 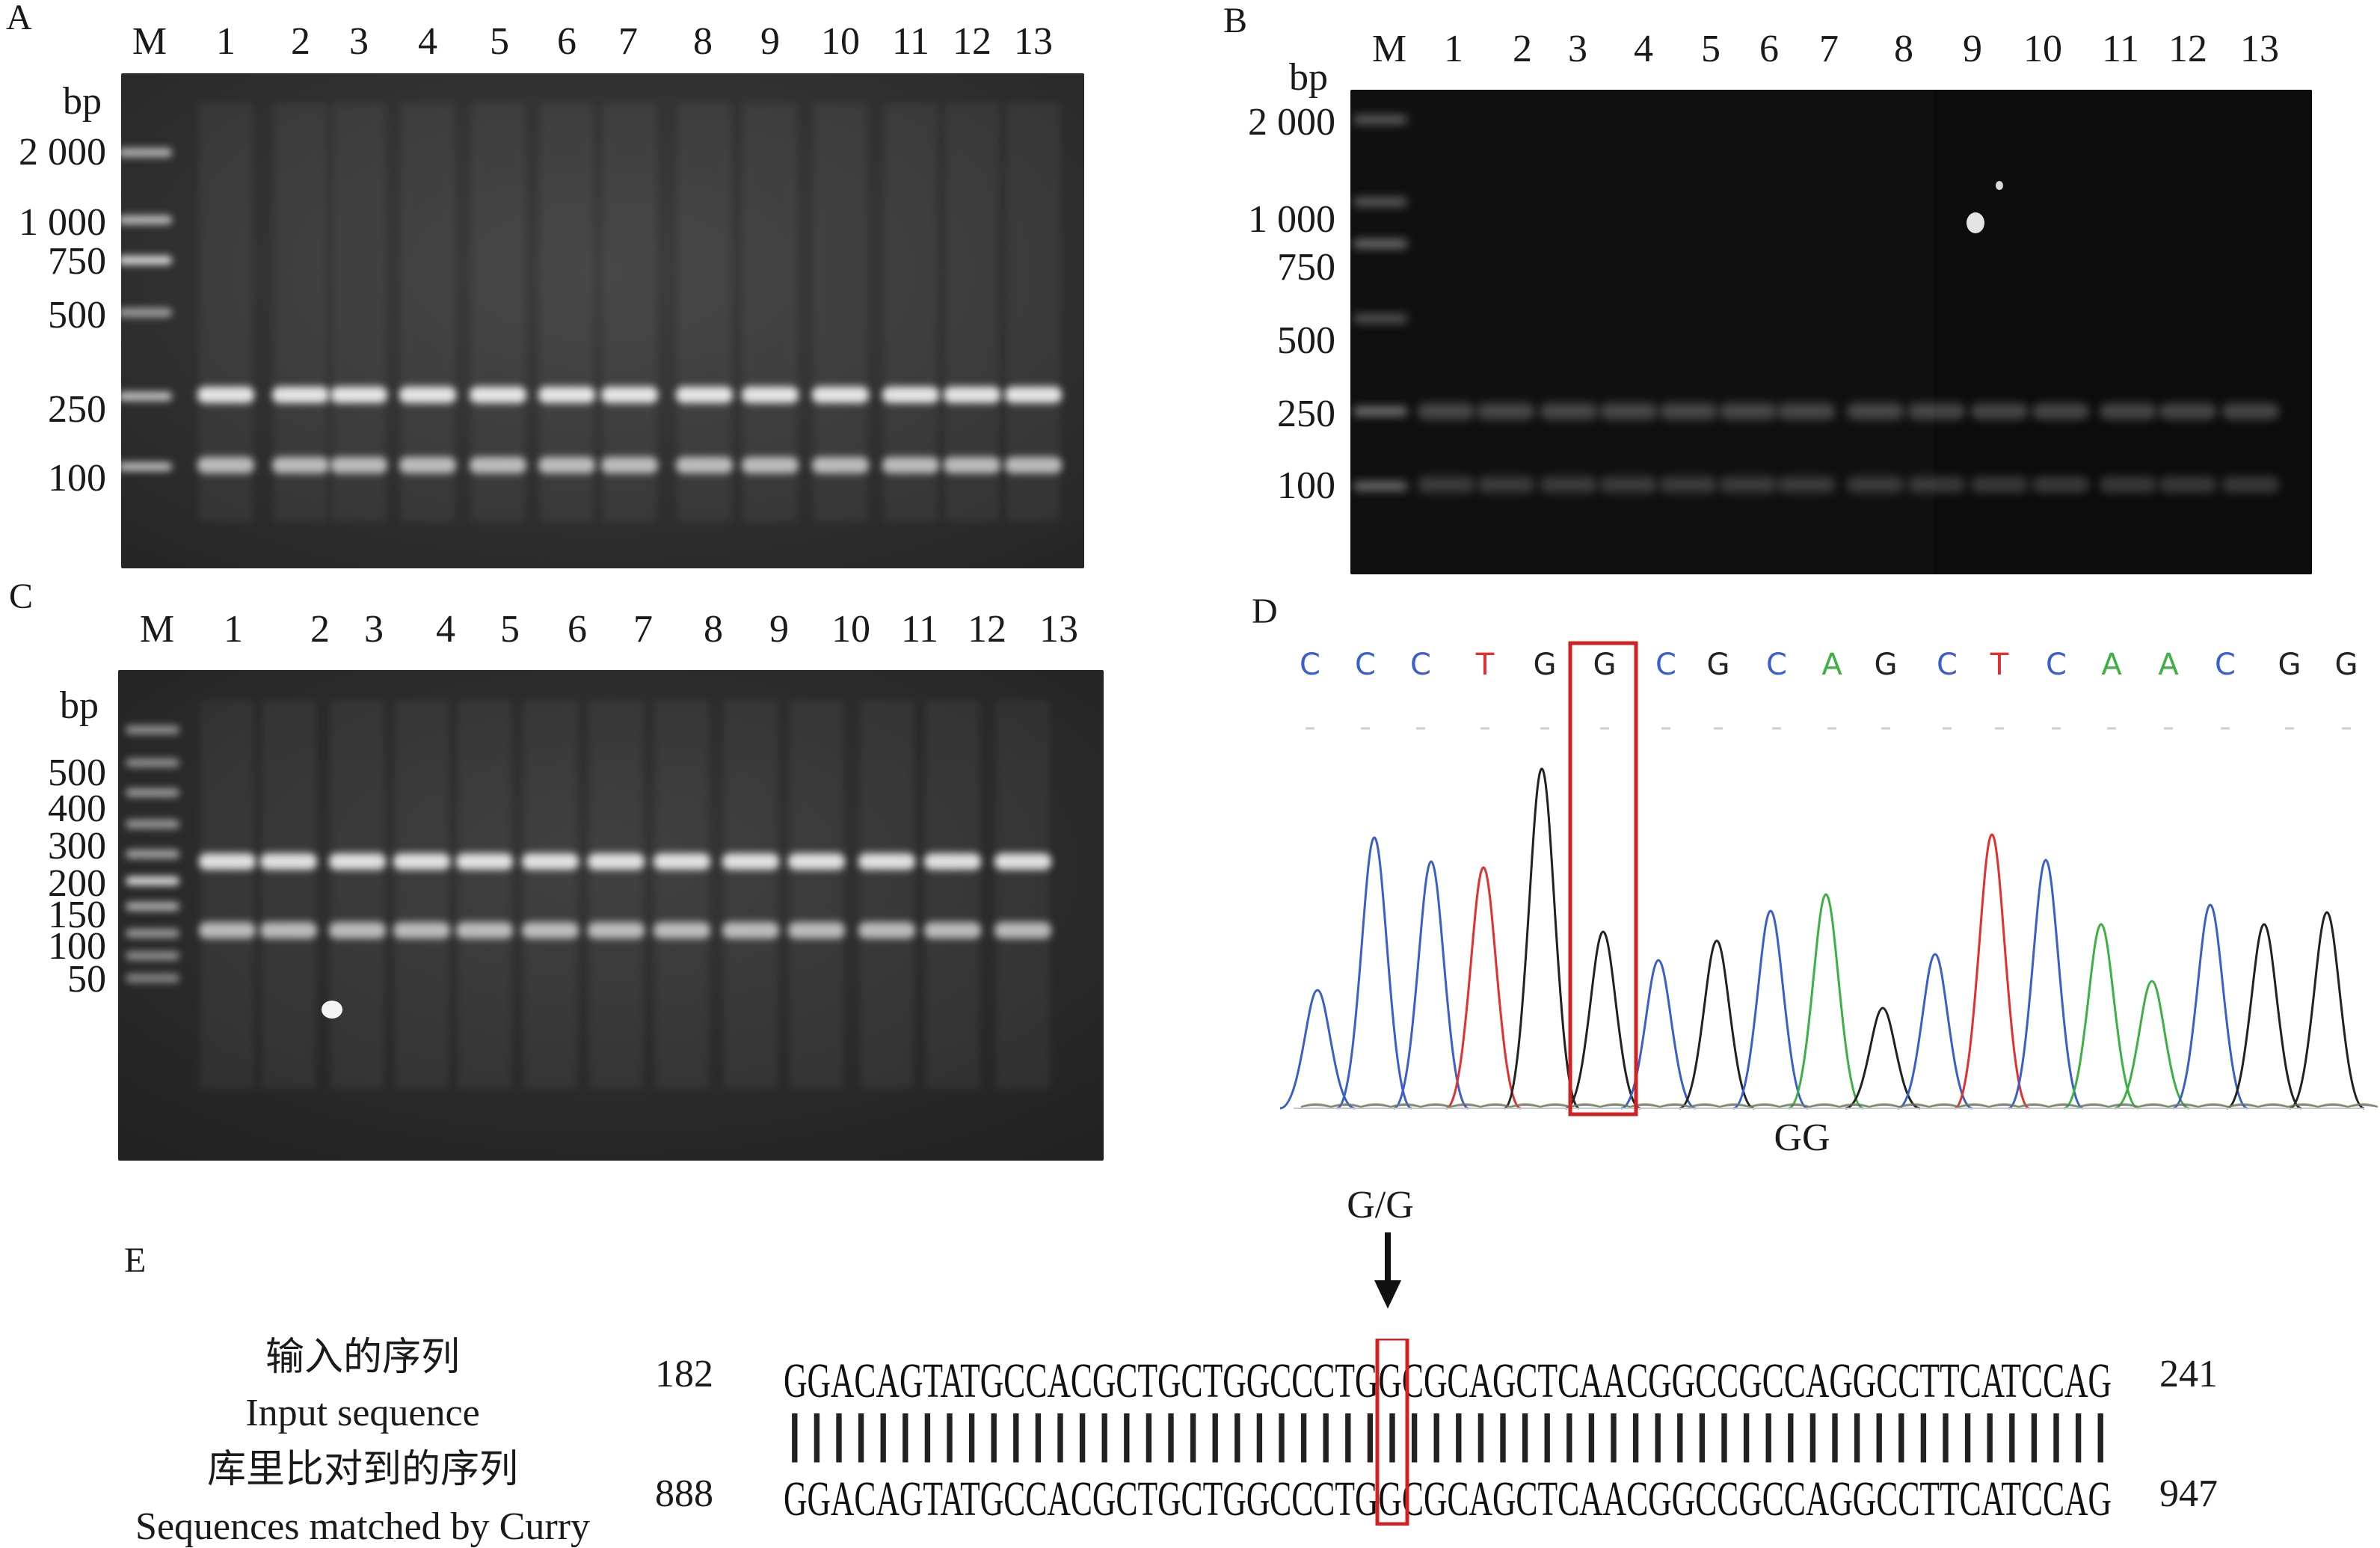 What do you see at coordinates (62, 152) in the screenshot?
I see `marker-size-label: 2 000` at bounding box center [62, 152].